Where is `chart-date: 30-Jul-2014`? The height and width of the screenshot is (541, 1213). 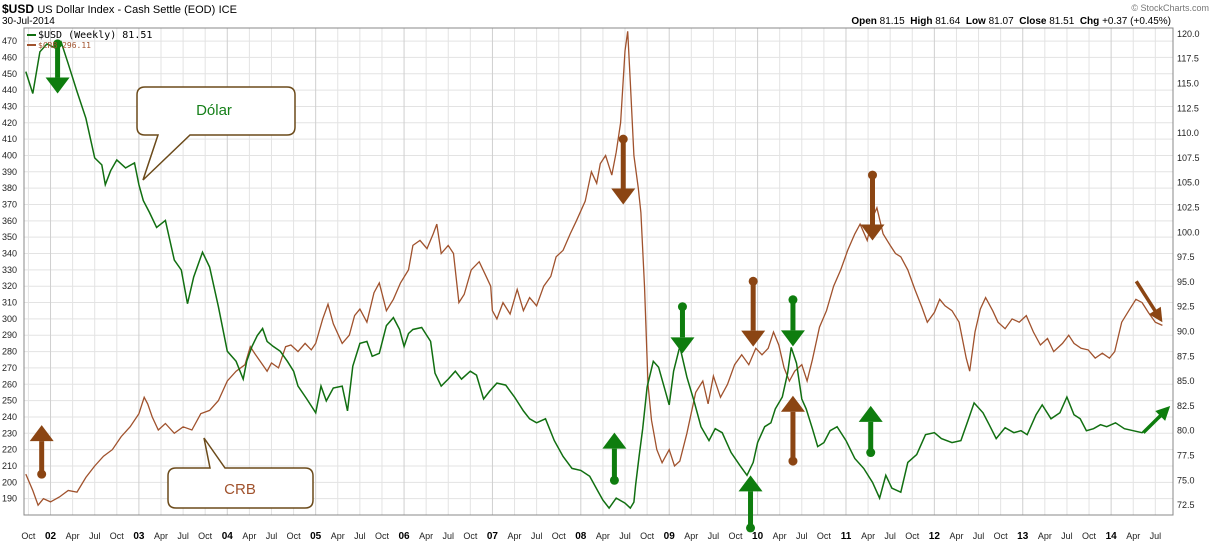 chart-date: 30-Jul-2014 is located at coordinates (28, 21).